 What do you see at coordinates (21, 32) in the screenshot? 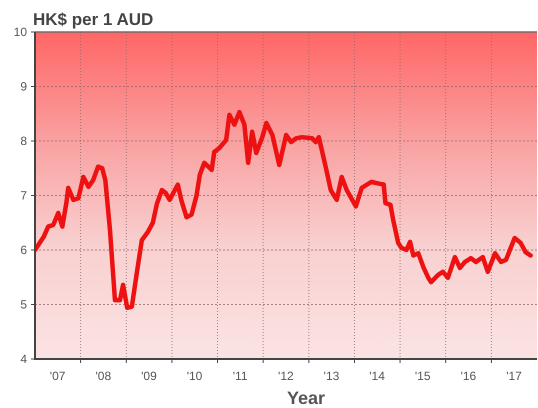
I see `y-tick-label: 10` at bounding box center [21, 32].